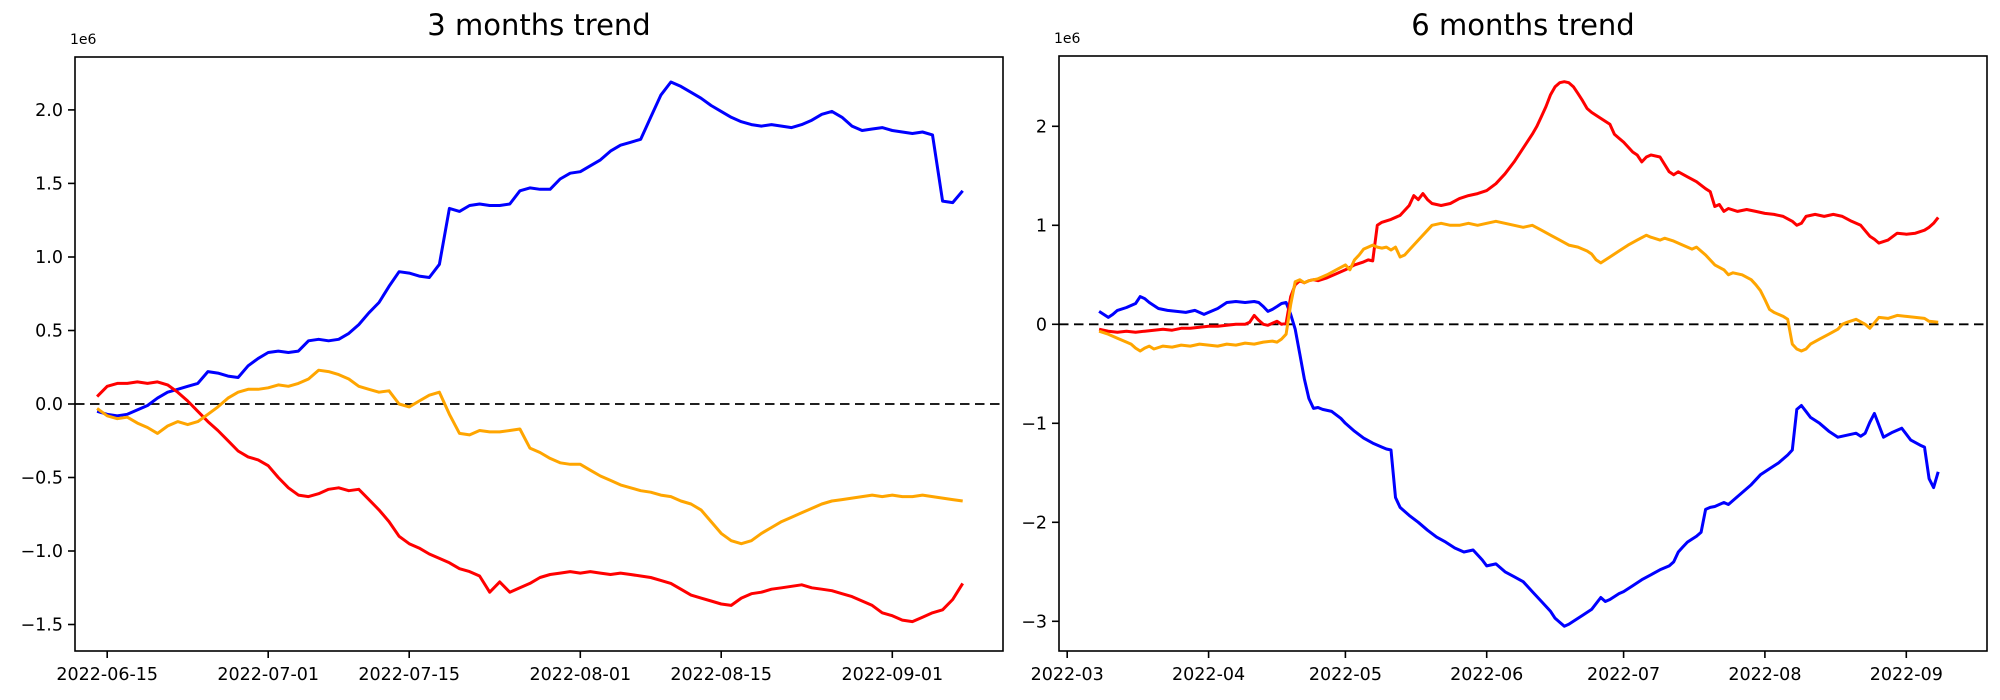 Image resolution: width=2000 pixels, height=700 pixels. Describe the element at coordinates (1034, 622) in the screenshot. I see `y-tick-label: −3` at that location.